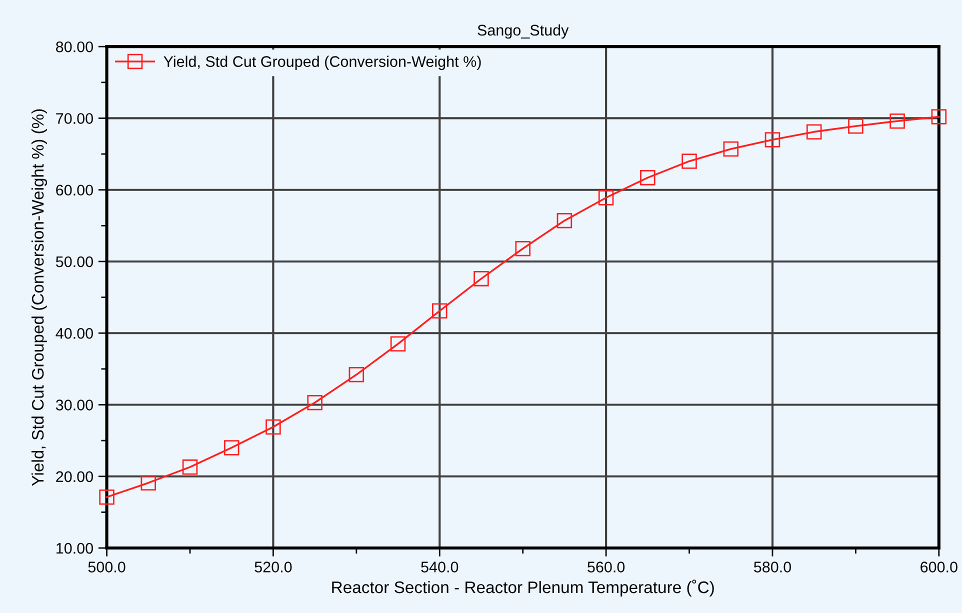 The image size is (962, 613). I want to click on x-tick-label: 500.0, so click(107, 567).